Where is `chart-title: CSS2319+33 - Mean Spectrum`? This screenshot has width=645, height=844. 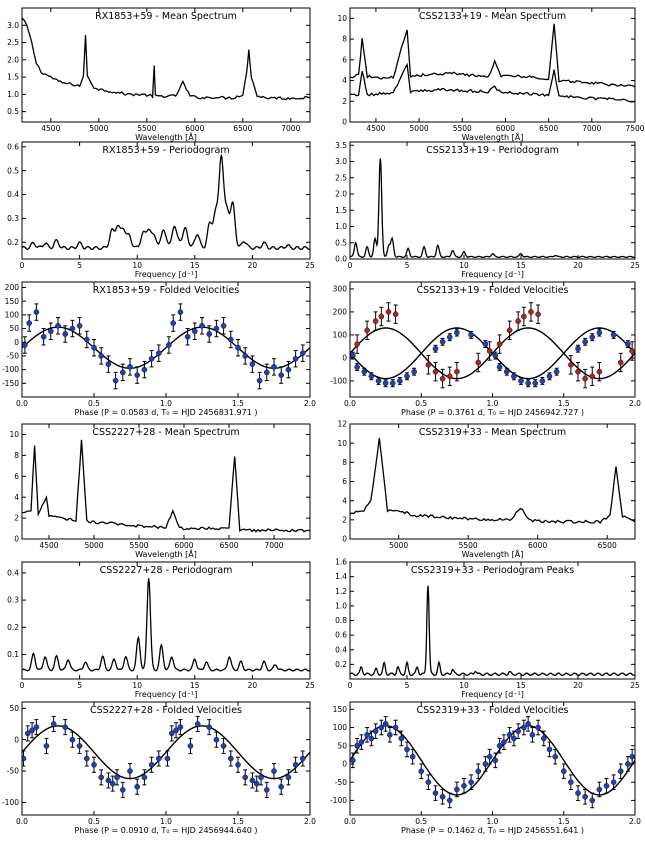
chart-title: CSS2319+33 - Mean Spectrum is located at coordinates (492, 432).